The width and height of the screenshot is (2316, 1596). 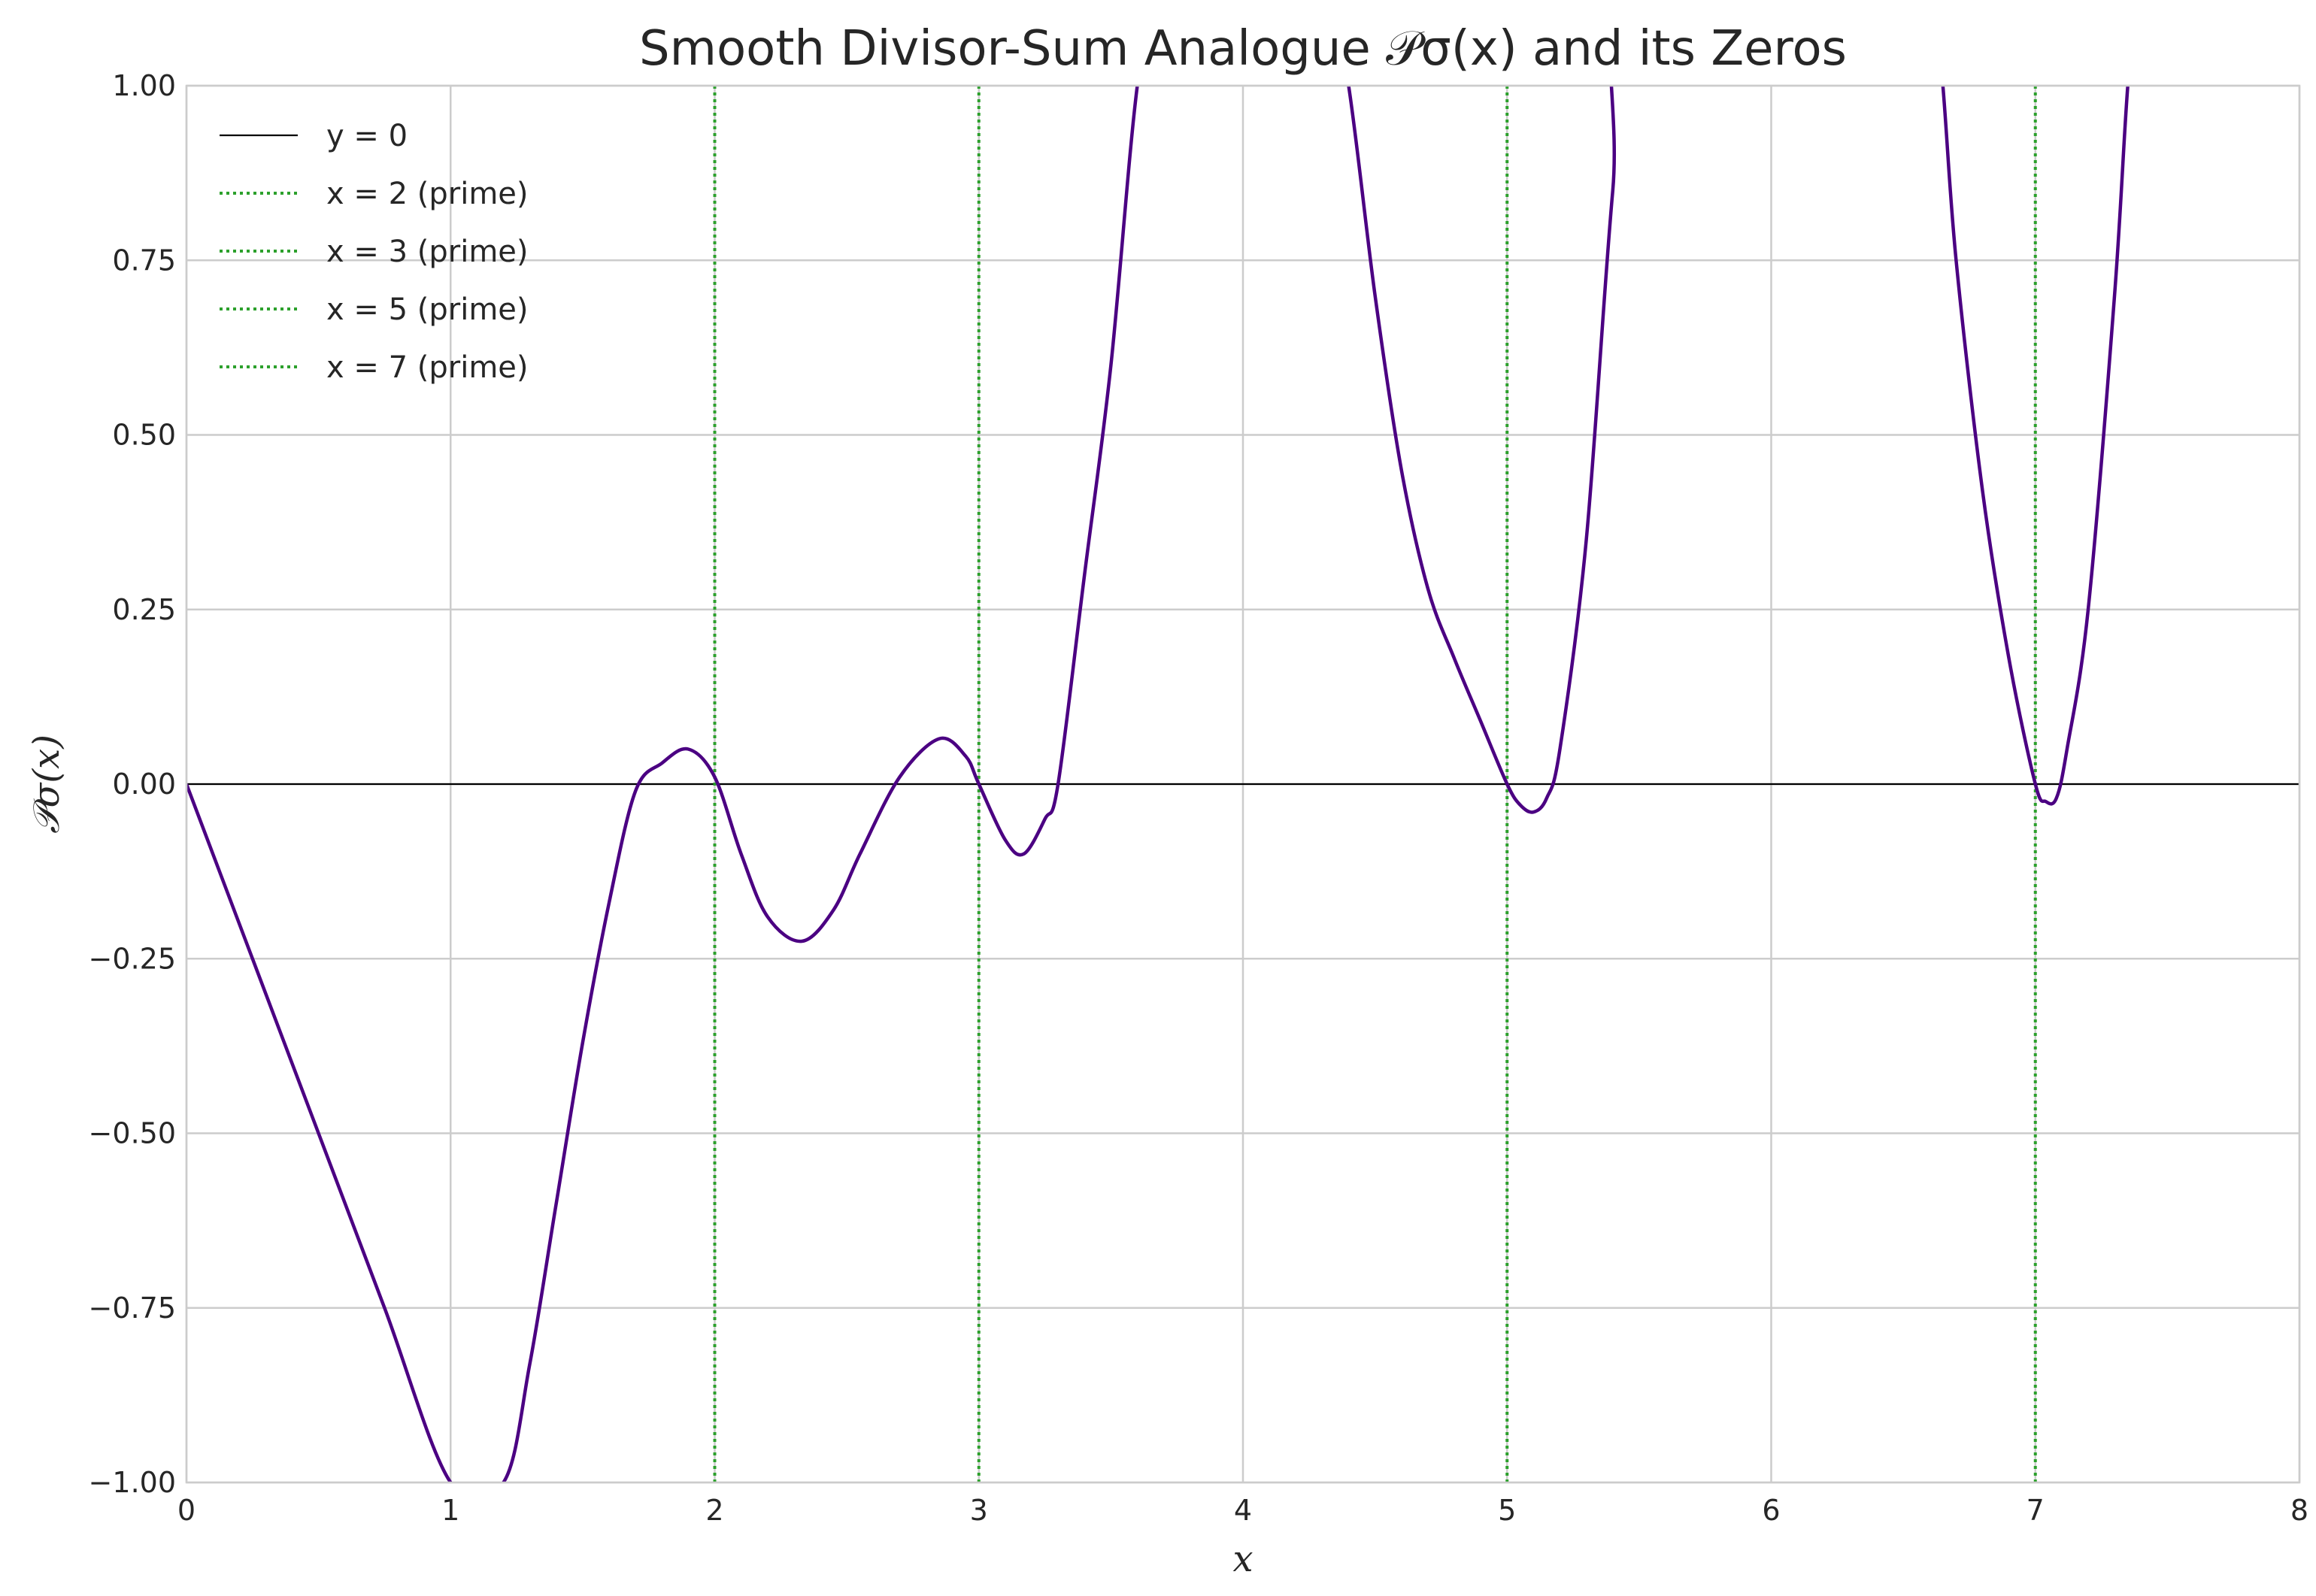 I want to click on legend-label: x = 3 (prime), so click(x=427, y=252).